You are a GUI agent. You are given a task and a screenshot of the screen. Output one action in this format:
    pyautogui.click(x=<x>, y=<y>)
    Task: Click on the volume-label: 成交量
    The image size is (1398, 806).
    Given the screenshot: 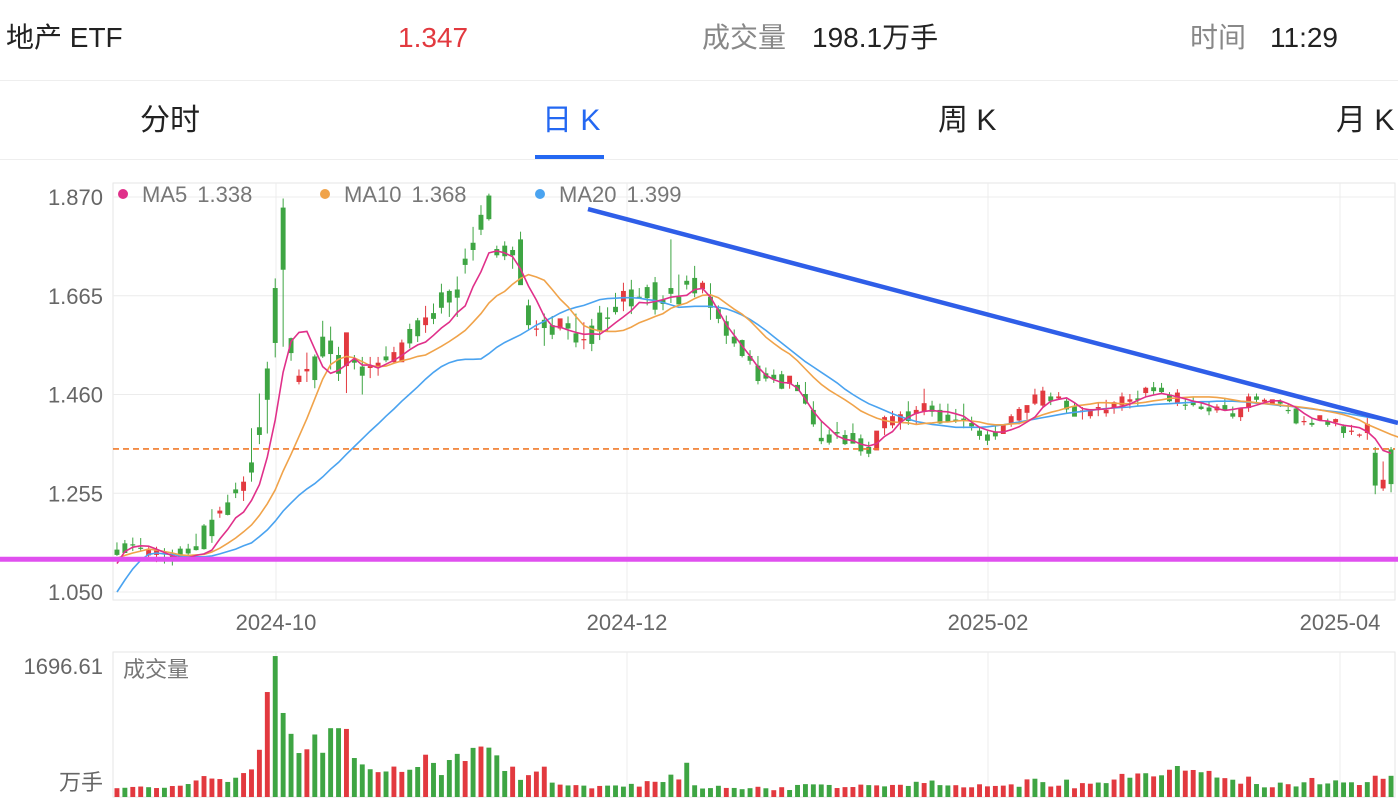 What is the action you would take?
    pyautogui.click(x=744, y=37)
    